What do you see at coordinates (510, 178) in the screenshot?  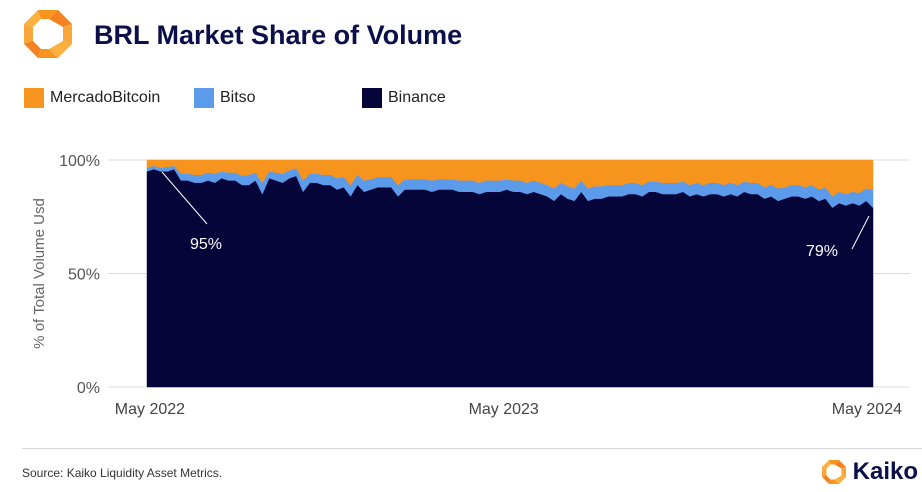 I see `series-area-mercadobitcoin` at bounding box center [510, 178].